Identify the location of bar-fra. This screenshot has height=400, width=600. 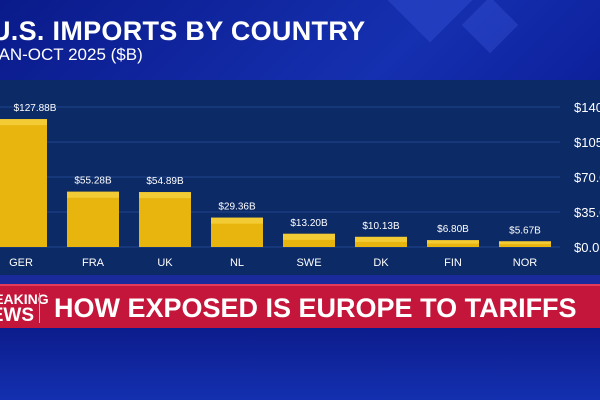
(93, 219).